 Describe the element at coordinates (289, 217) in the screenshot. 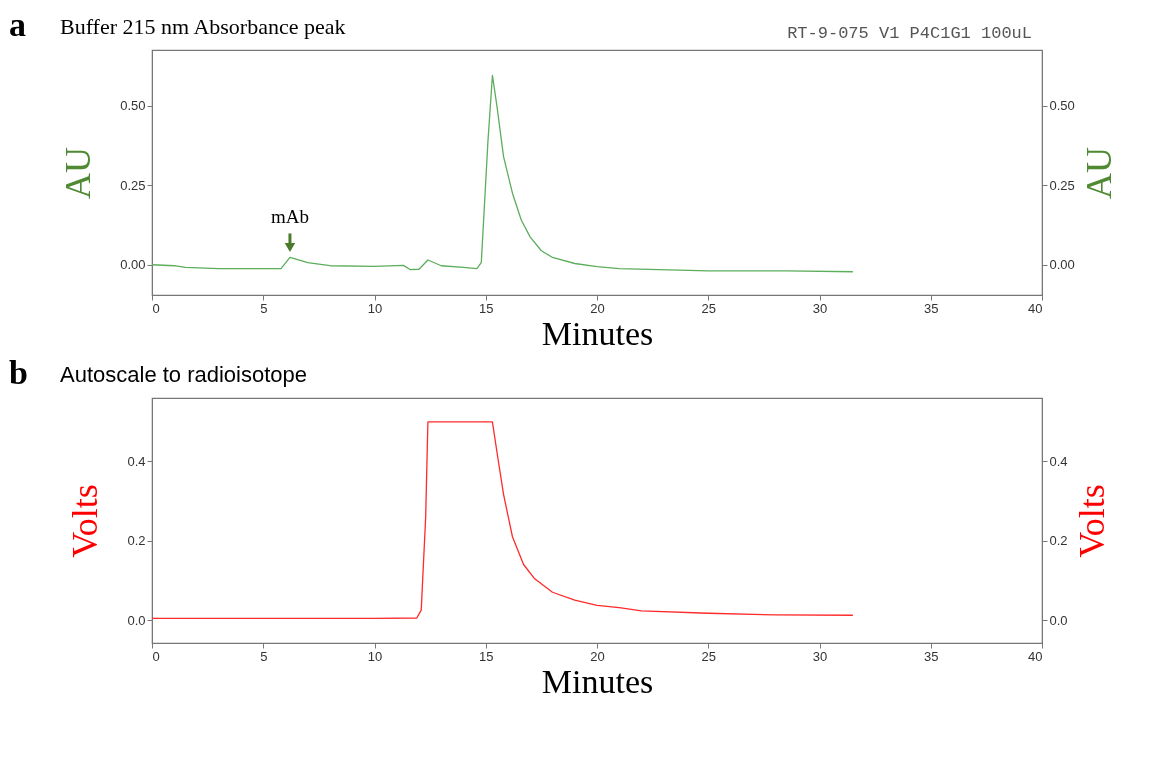

I see `annotation: mAb` at that location.